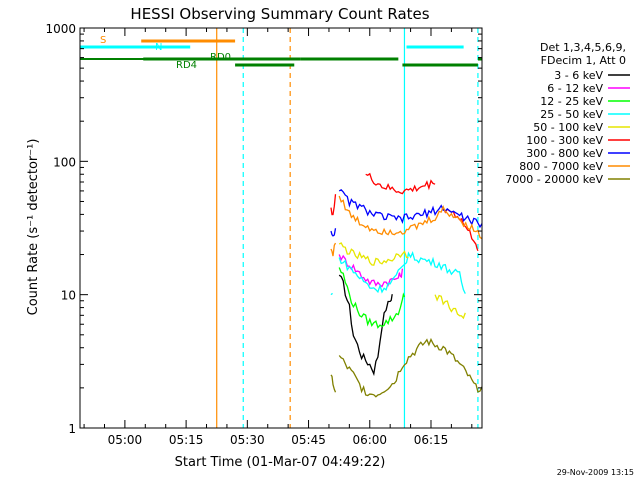  What do you see at coordinates (103, 40) in the screenshot?
I see `state-label-s: S` at bounding box center [103, 40].